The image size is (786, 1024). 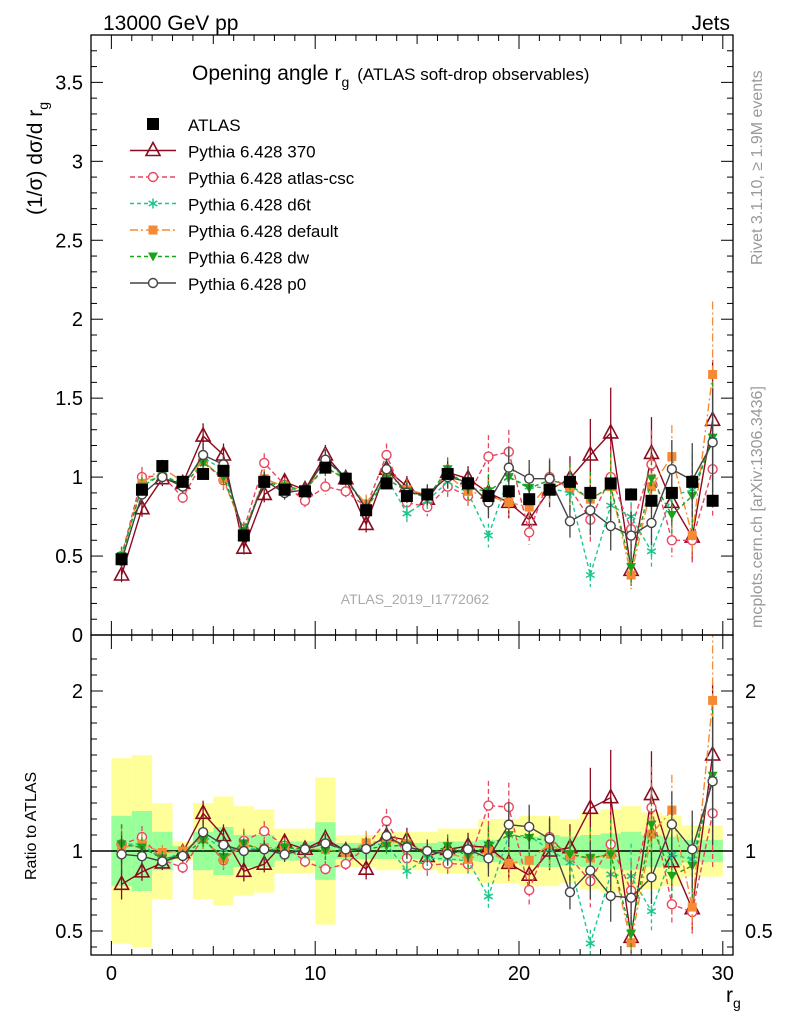 I want to click on rivet-label: Rivet 3.1.10, ≥ 1.9M events, so click(x=757, y=167).